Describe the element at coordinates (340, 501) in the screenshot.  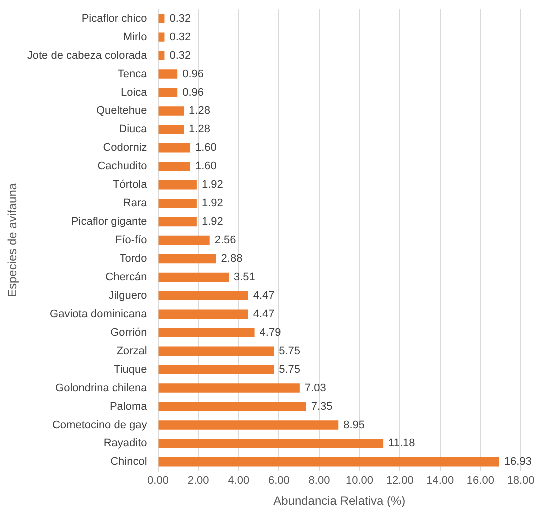
I see `x-axis-title: Abundancia Relativa (%)` at that location.